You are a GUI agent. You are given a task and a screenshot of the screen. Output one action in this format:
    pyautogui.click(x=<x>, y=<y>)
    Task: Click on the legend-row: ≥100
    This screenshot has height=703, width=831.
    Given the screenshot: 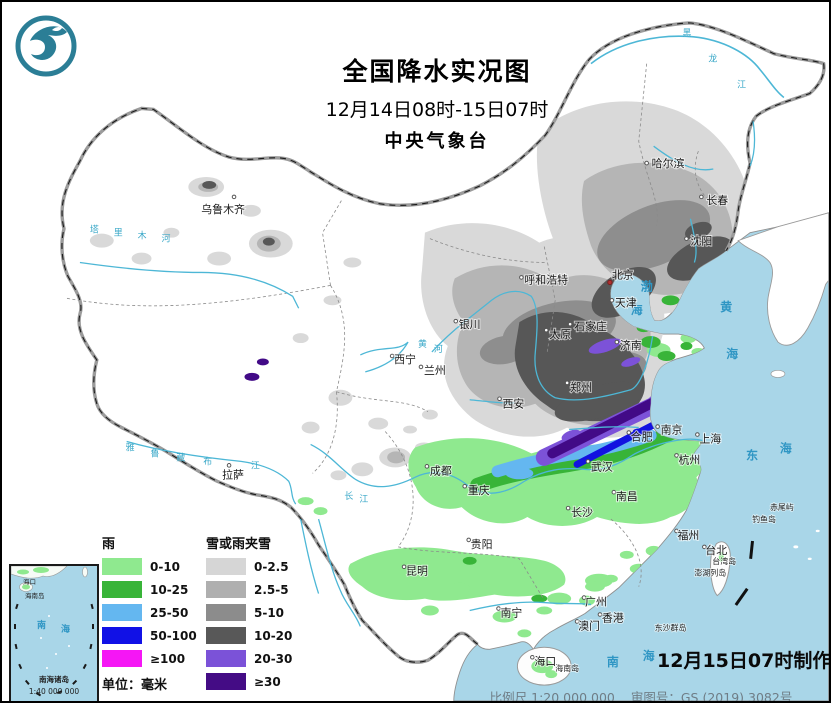 What is the action you would take?
    pyautogui.click(x=152, y=658)
    